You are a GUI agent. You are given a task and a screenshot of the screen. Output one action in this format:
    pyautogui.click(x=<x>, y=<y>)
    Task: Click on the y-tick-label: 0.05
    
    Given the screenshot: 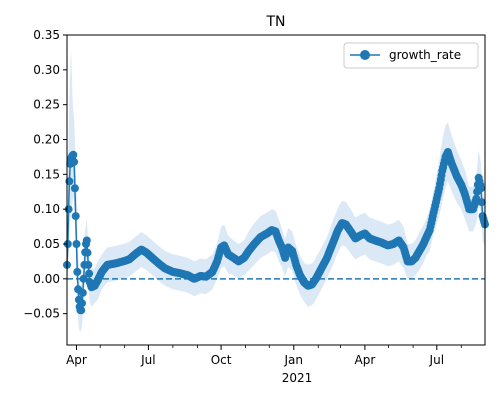 What is the action you would take?
    pyautogui.click(x=46, y=244)
    